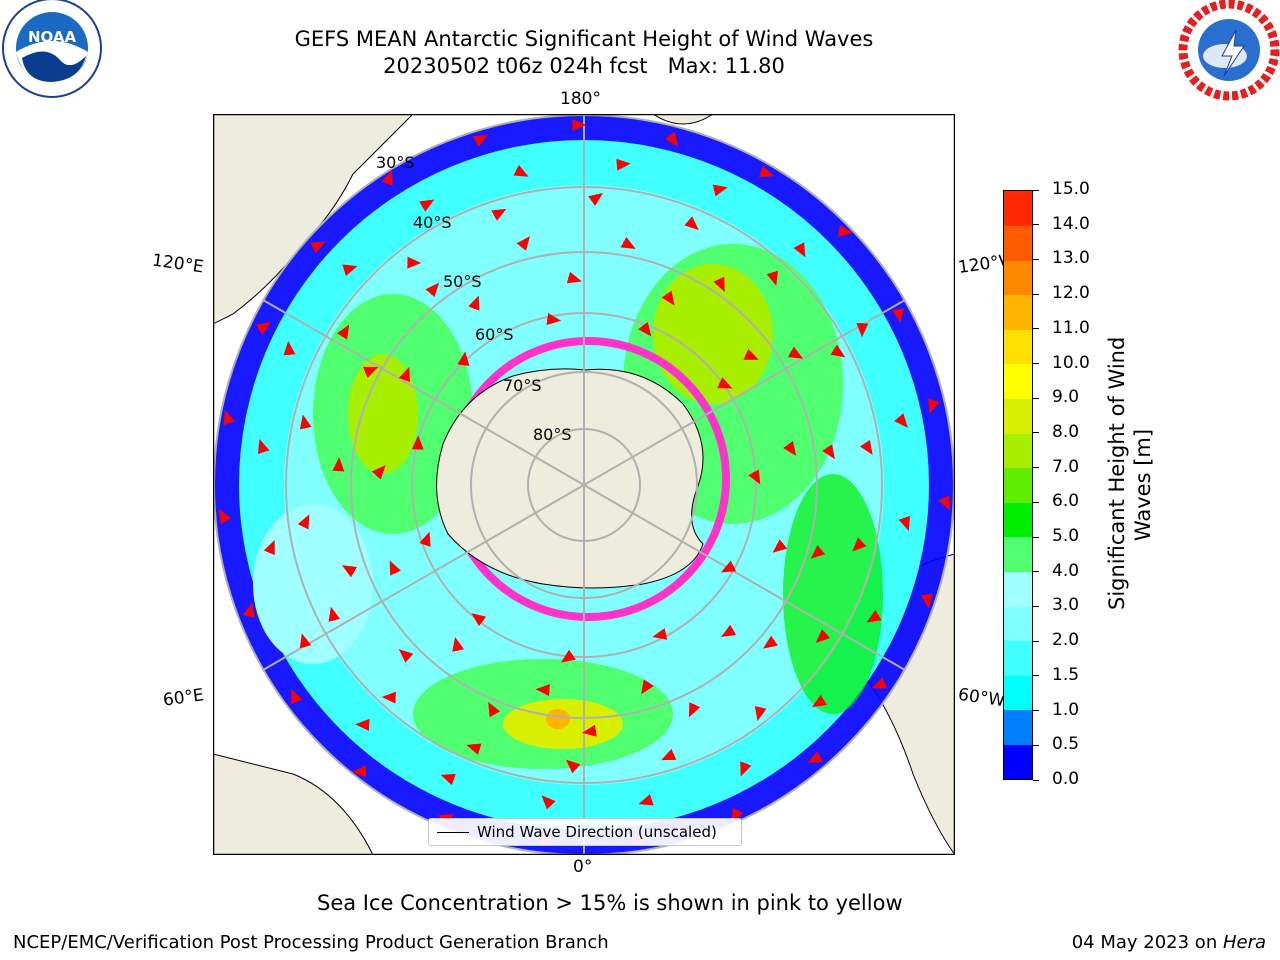 This screenshot has height=960, width=1280. What do you see at coordinates (395, 162) in the screenshot?
I see `lat-label-30s: 30°S` at bounding box center [395, 162].